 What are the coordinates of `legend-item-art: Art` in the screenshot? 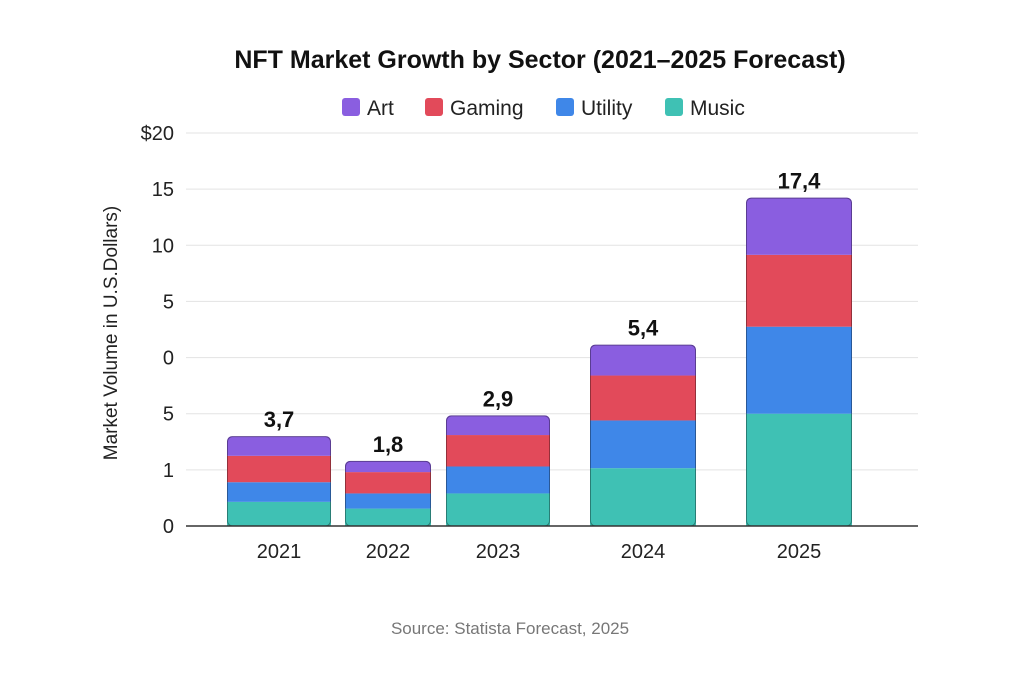 It's located at (368, 108).